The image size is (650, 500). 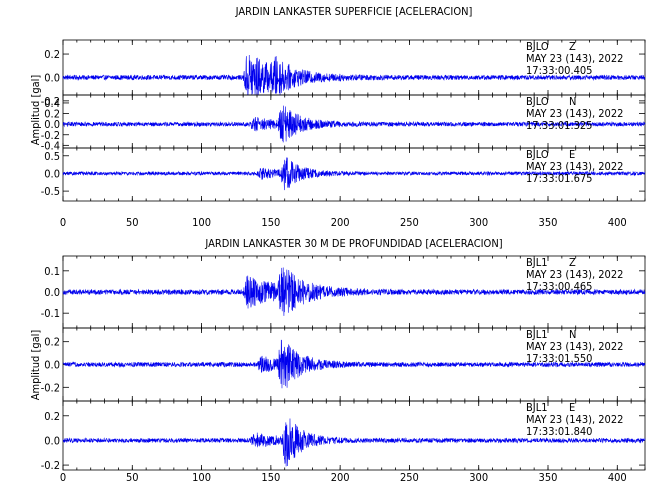 What do you see at coordinates (559, 70) in the screenshot?
I see `time-label: 17:33:00.405` at bounding box center [559, 70].